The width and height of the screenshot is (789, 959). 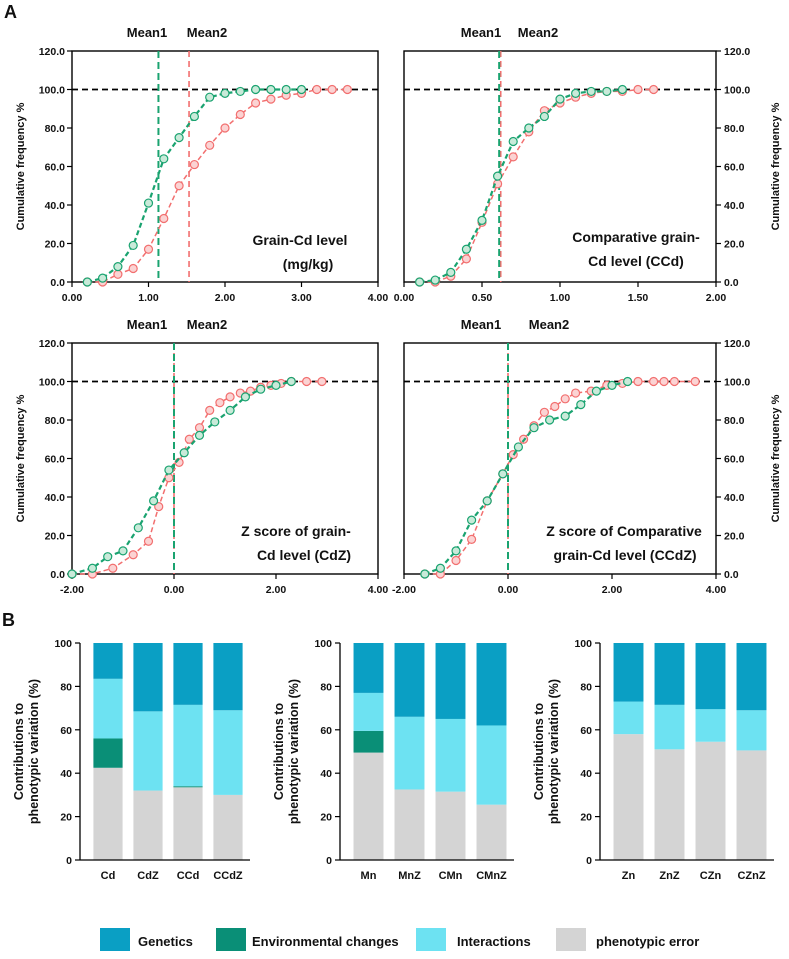 I want to click on x-tick-label: MnZ, so click(x=409, y=876).